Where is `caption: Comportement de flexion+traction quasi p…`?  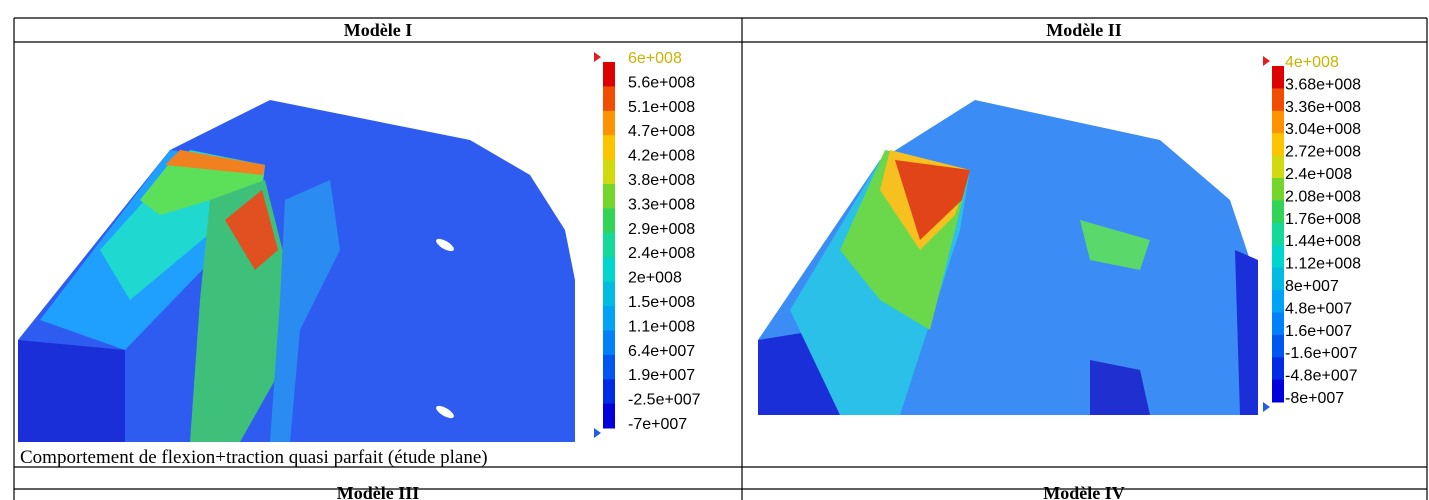
caption: Comportement de flexion+traction quasi p… is located at coordinates (254, 457).